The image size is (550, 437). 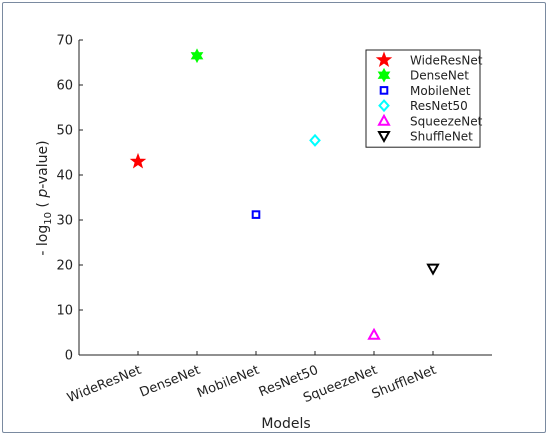 What do you see at coordinates (384, 137) in the screenshot?
I see `legend-marker-shufflenet` at bounding box center [384, 137].